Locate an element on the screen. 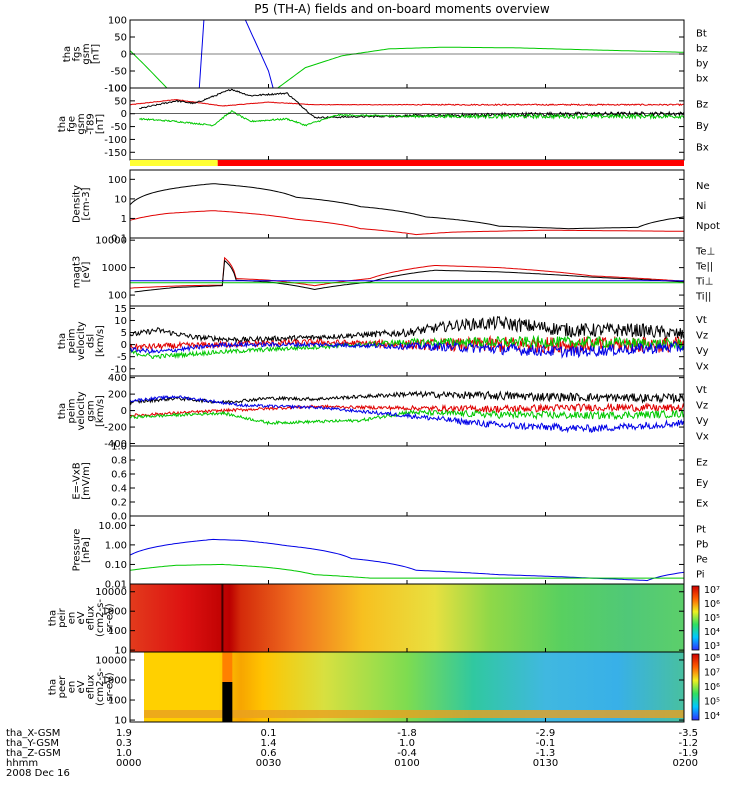 This screenshot has width=750, height=800. elec_spec-colorbar-tick: 10⁶ is located at coordinates (712, 687).